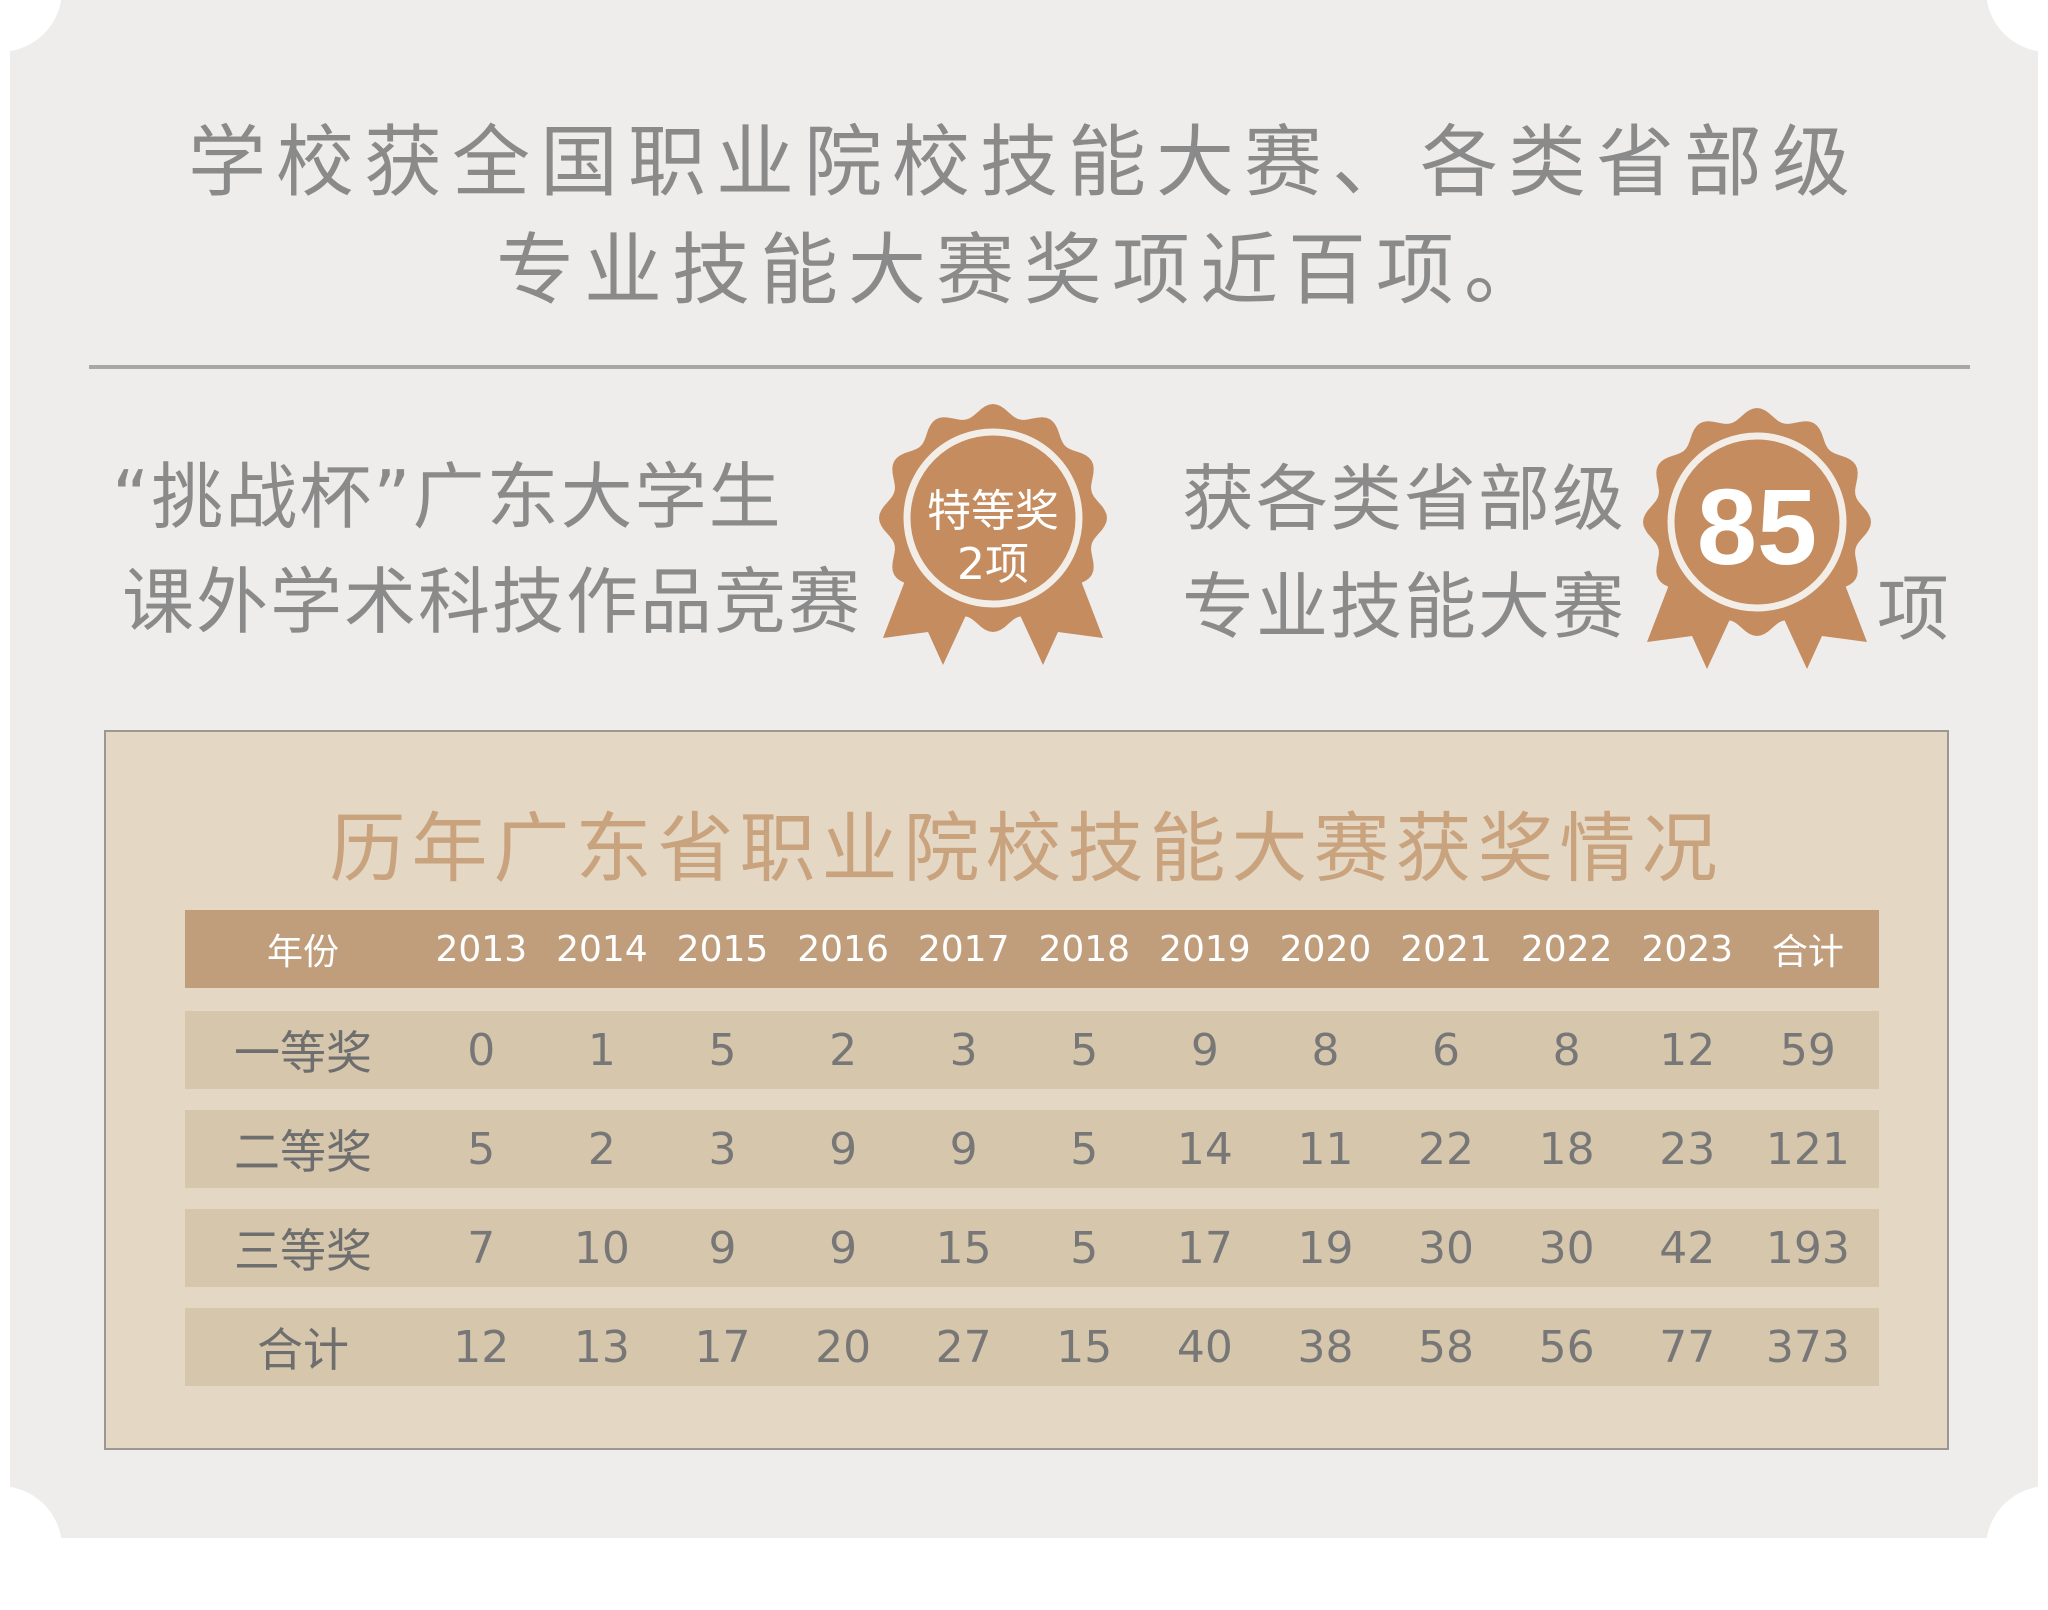 The width and height of the screenshot is (2048, 1610). Describe the element at coordinates (993, 564) in the screenshot. I see `badge-count: 2项` at that location.